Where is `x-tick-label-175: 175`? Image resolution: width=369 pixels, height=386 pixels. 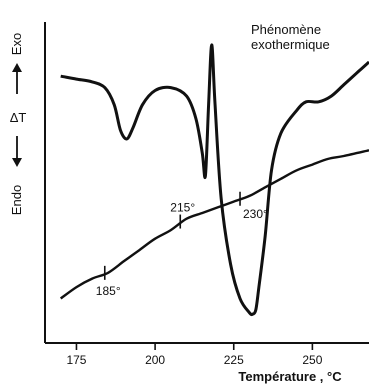 x-tick-label-175: 175 is located at coordinates (76, 360).